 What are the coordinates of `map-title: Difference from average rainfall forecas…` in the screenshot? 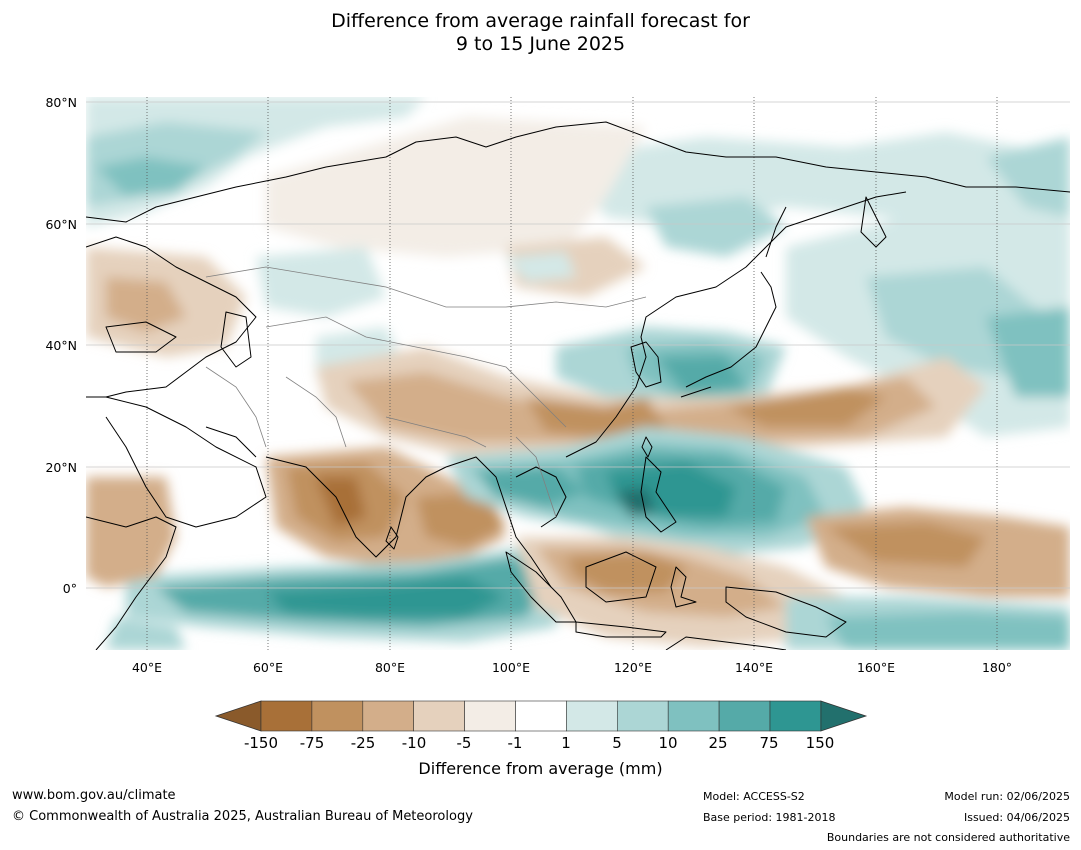 It's located at (540, 33).